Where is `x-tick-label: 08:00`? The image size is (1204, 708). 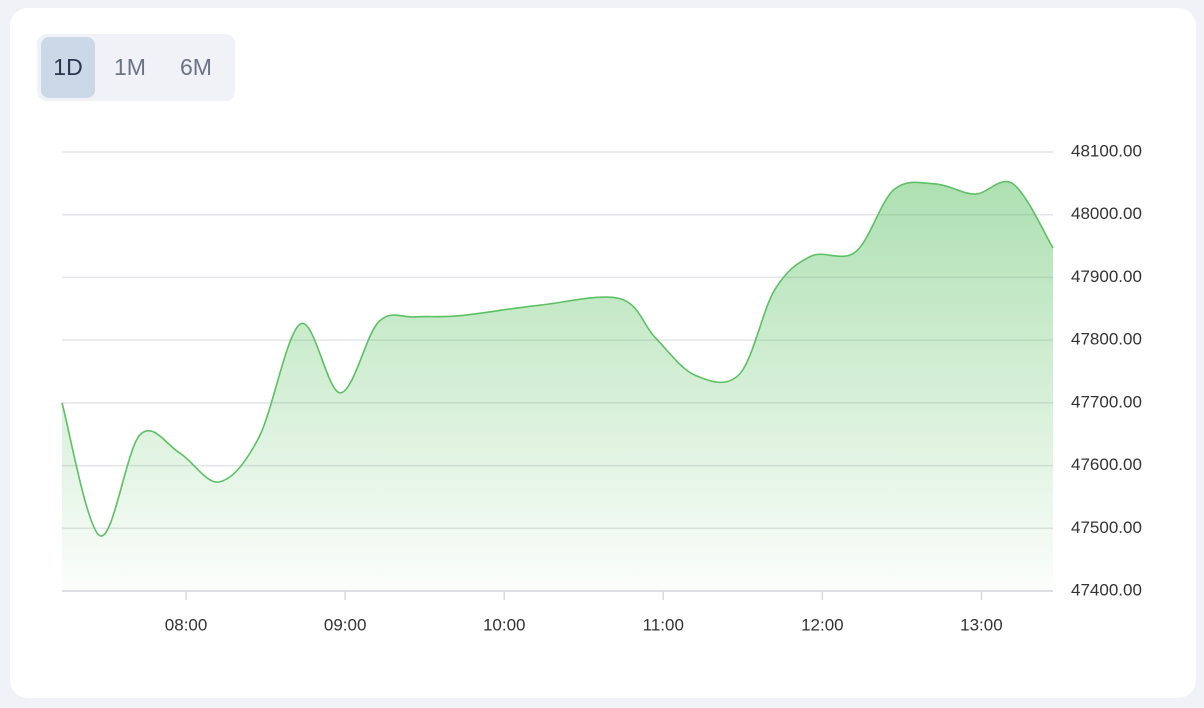 x-tick-label: 08:00 is located at coordinates (186, 624).